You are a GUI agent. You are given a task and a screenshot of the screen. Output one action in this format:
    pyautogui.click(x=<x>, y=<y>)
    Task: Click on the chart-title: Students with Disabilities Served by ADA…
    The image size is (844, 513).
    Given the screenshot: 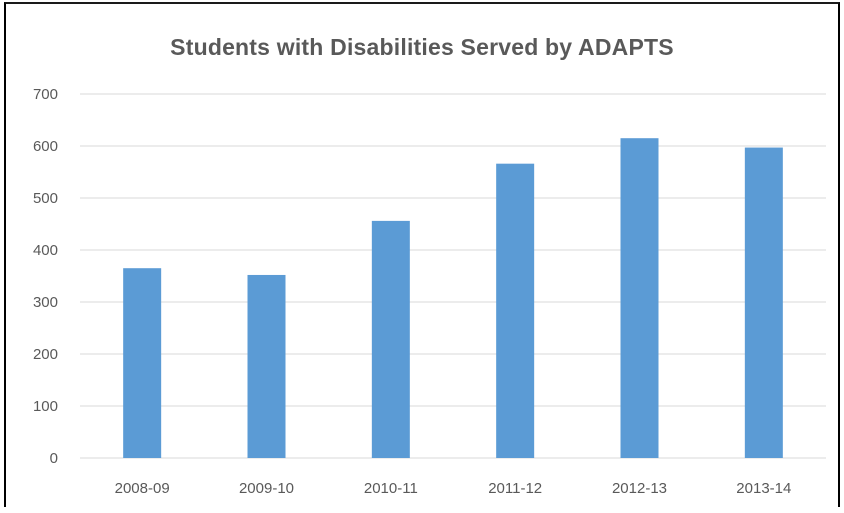 What is the action you would take?
    pyautogui.click(x=422, y=47)
    